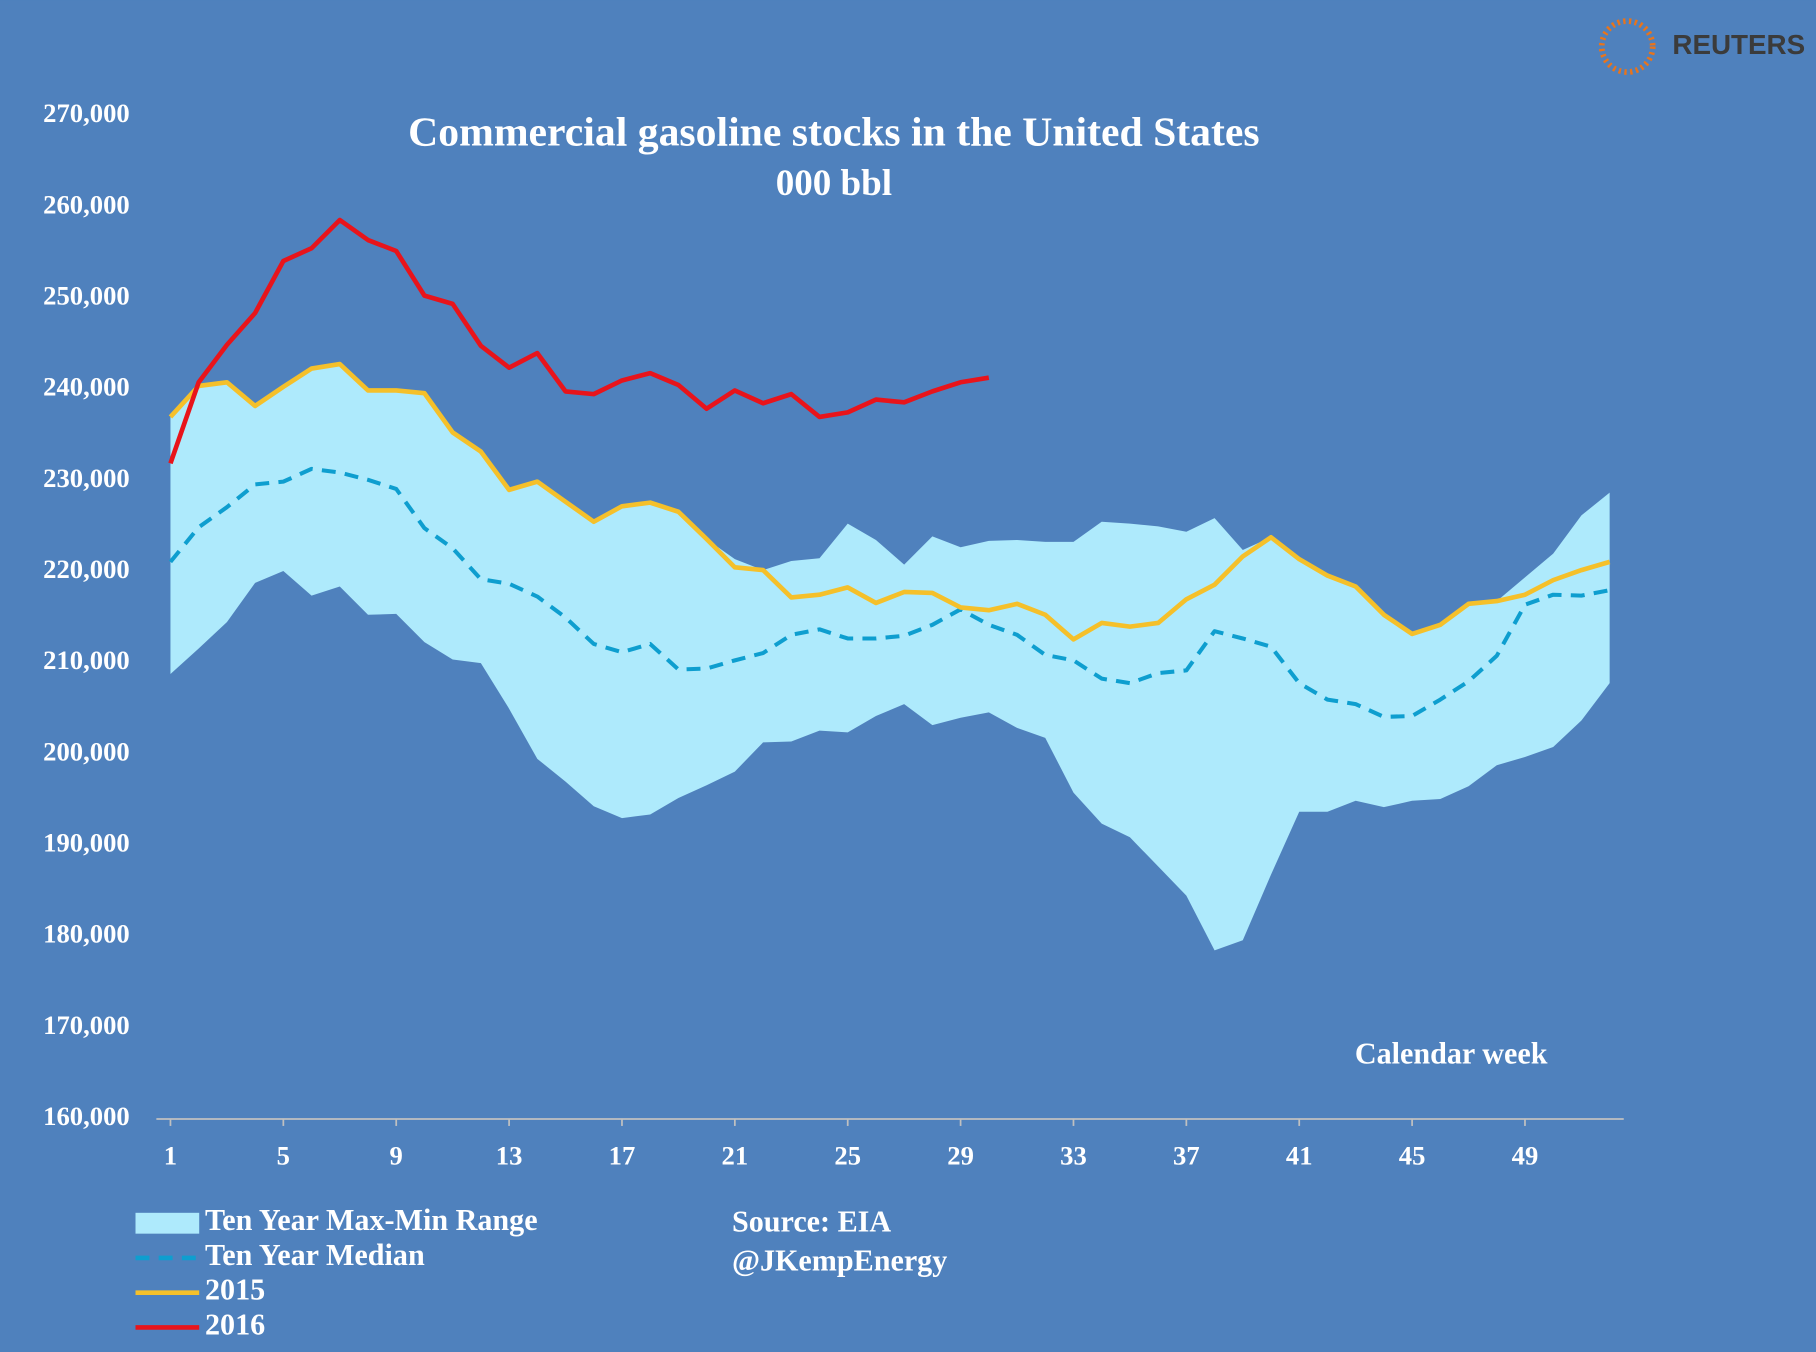  What do you see at coordinates (371, 1220) in the screenshot?
I see `legend-label: Ten Year Max-Min Range` at bounding box center [371, 1220].